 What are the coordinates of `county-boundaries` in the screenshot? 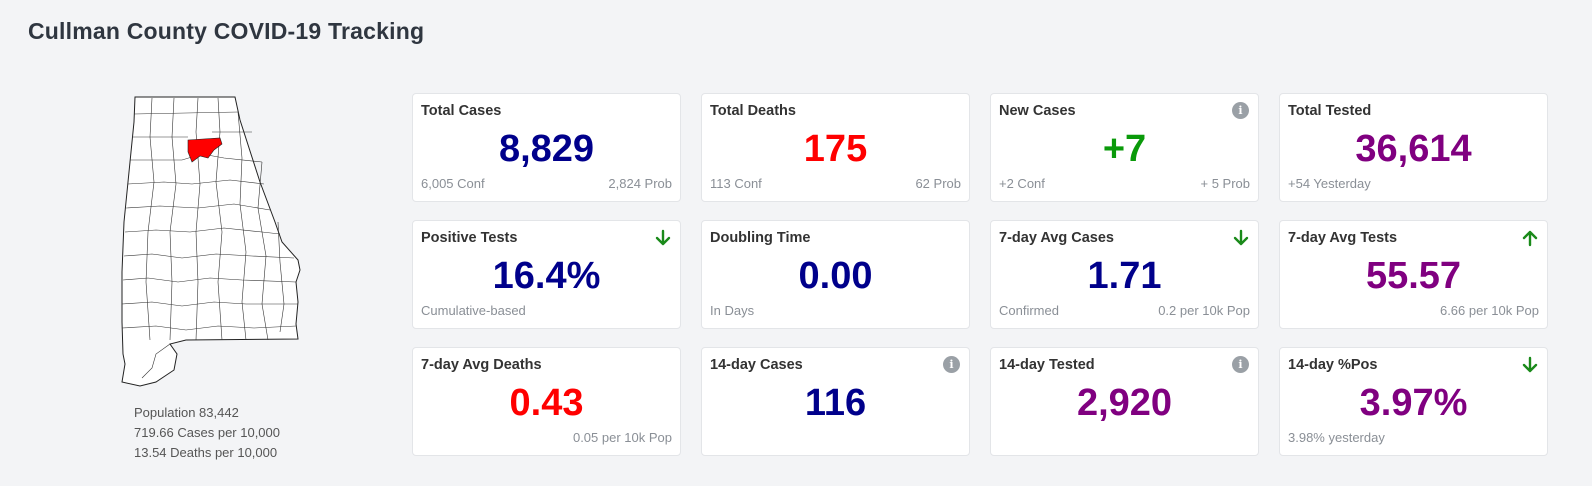 It's located at (209, 238).